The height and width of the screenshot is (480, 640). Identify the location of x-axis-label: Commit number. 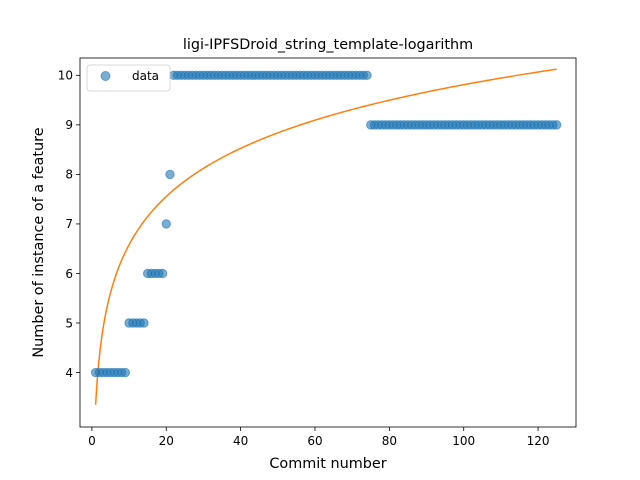
(327, 464).